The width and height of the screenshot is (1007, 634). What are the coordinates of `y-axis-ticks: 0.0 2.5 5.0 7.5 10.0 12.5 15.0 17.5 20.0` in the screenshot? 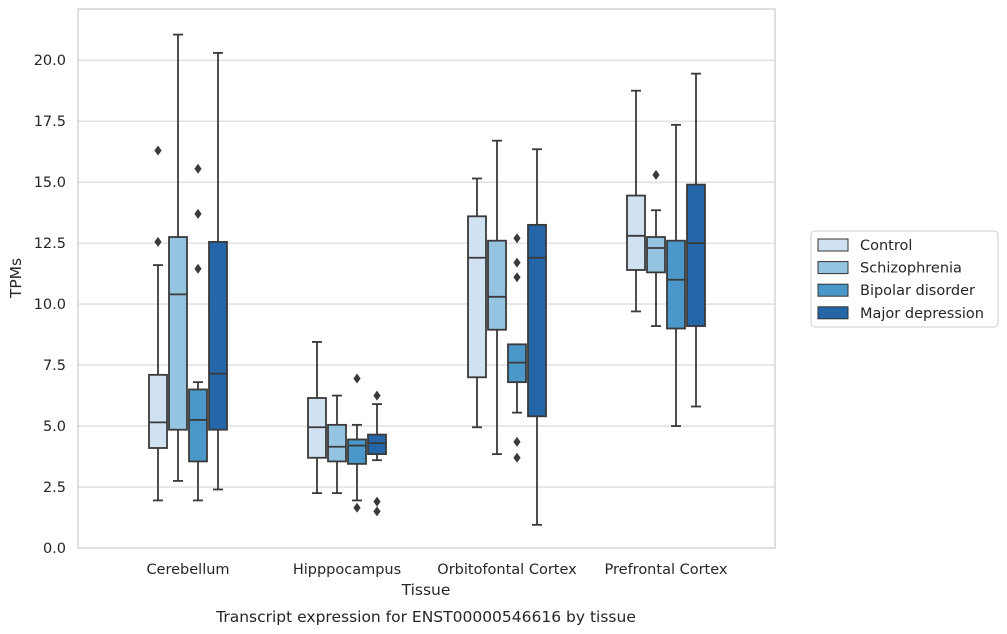 It's located at (50, 305).